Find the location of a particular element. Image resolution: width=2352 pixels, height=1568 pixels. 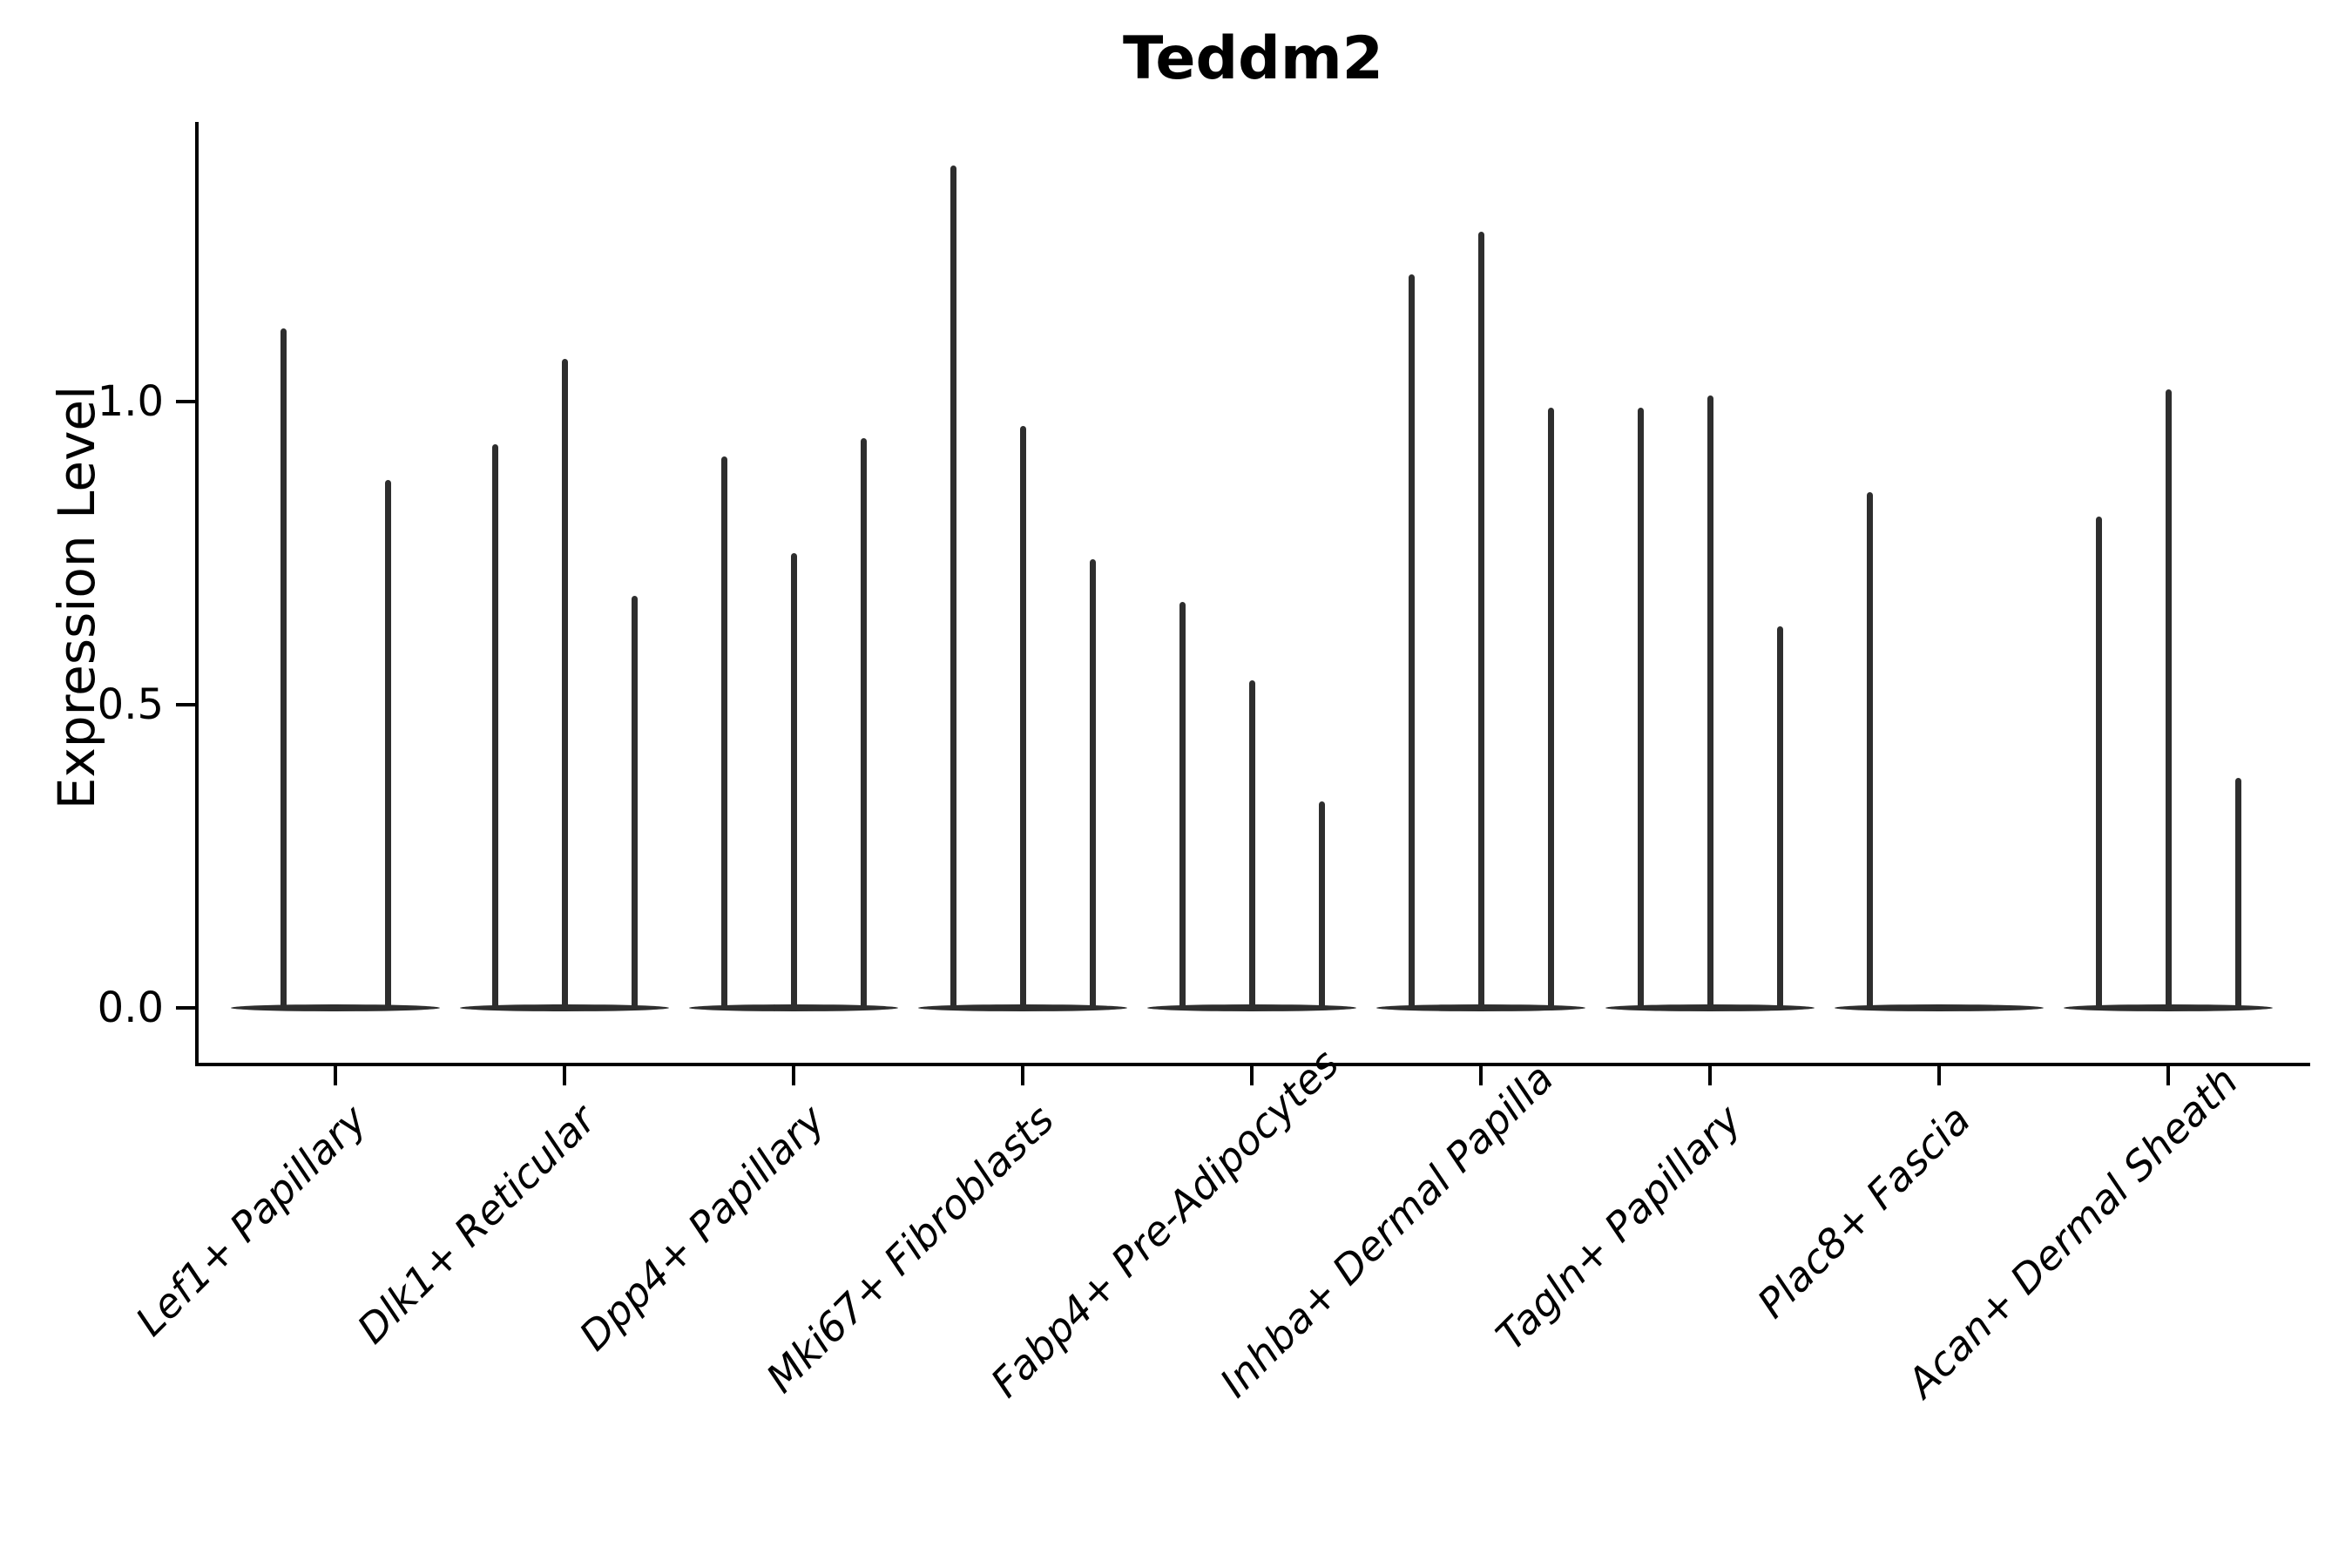

y-tick-label: 1.0 is located at coordinates (130, 401).